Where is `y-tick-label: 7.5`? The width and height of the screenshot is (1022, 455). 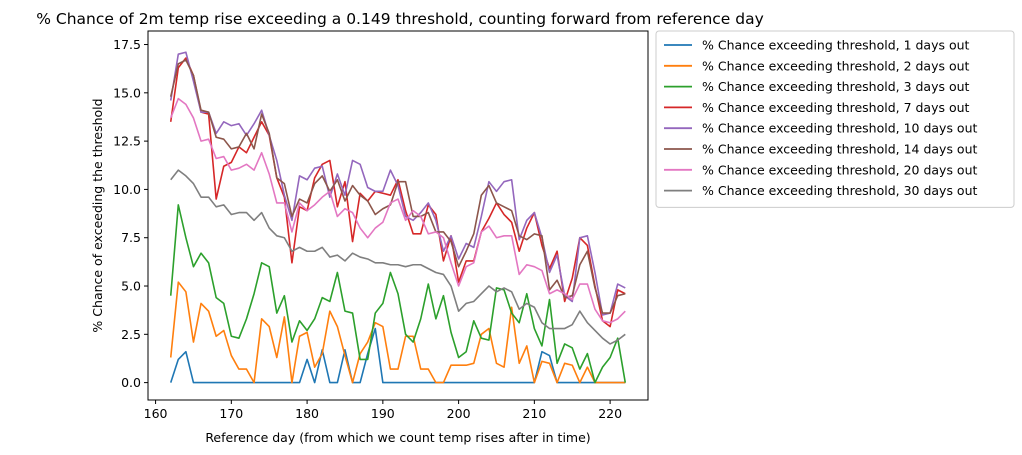
y-tick-label: 7.5 is located at coordinates (131, 237).